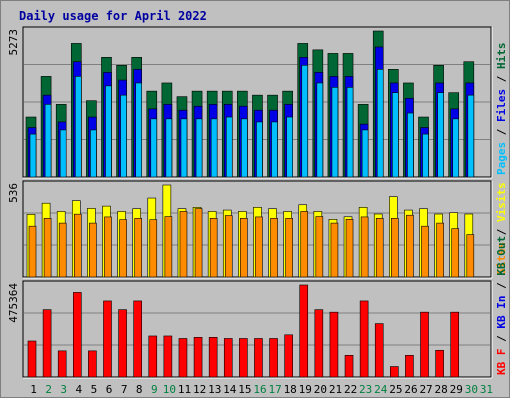  I want to click on x-tick-label-28: 28, so click(441, 389).